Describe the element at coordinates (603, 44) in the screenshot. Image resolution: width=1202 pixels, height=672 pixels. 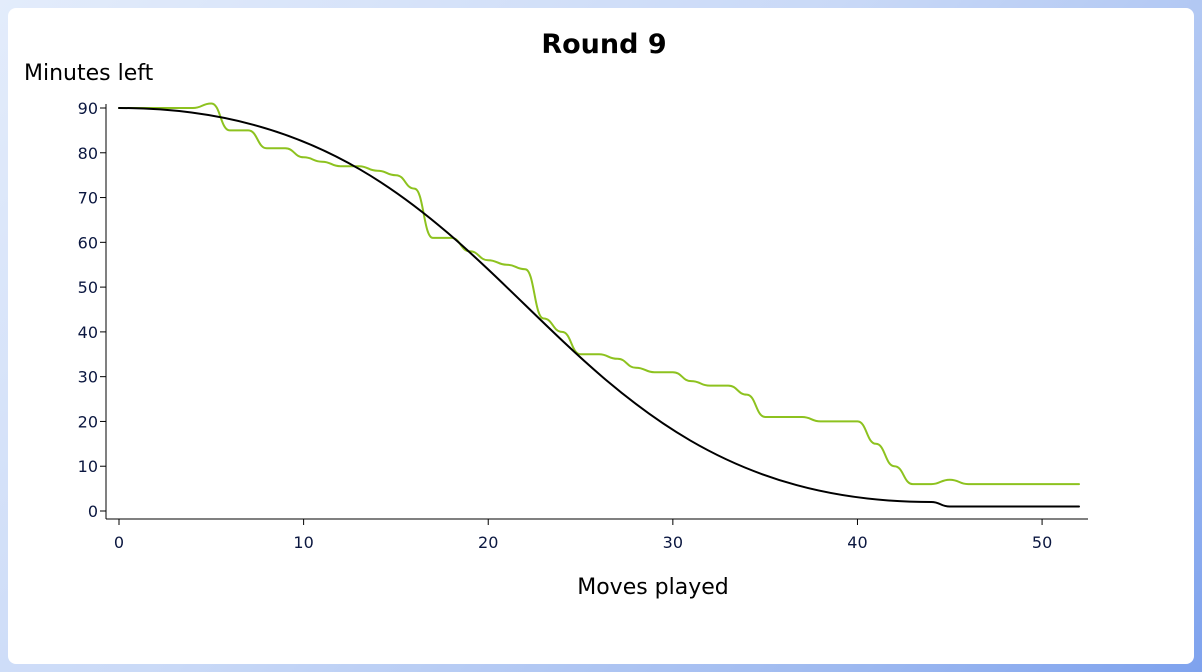
I see `chart-title: Round 9` at that location.